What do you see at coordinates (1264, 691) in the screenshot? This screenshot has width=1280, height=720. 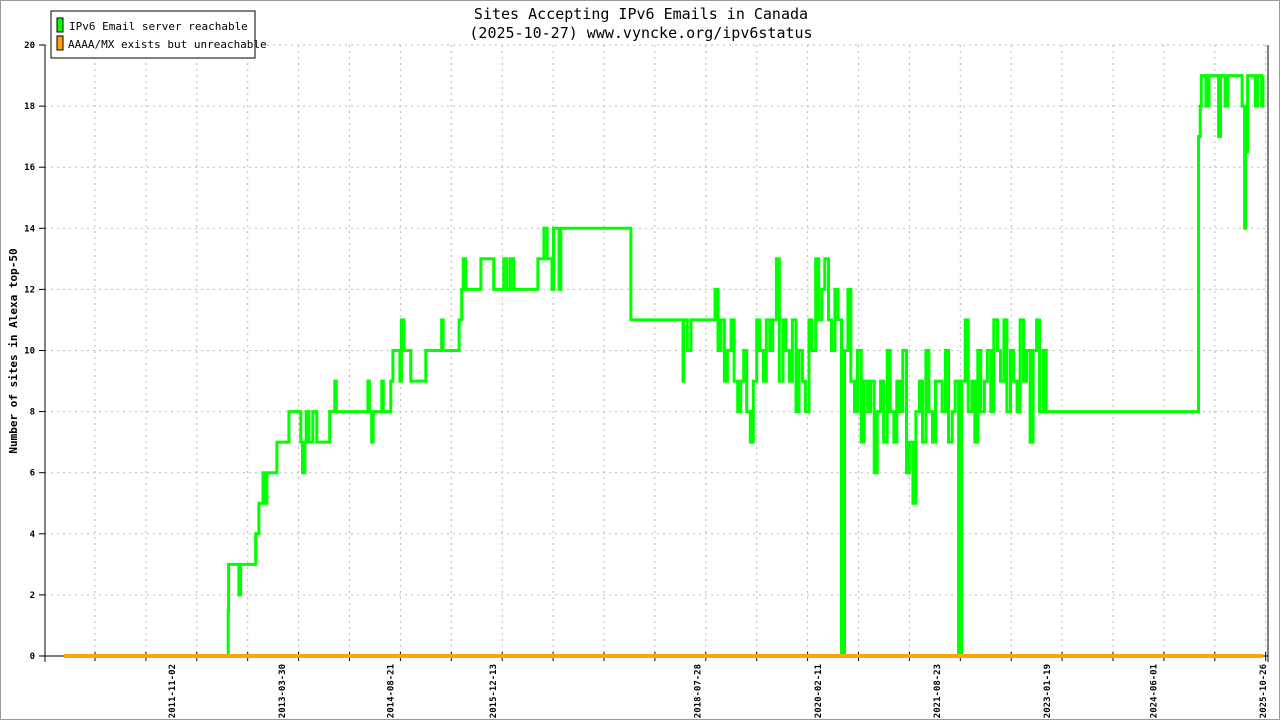 I see `x-tick-label: 2025-10-26` at bounding box center [1264, 691].